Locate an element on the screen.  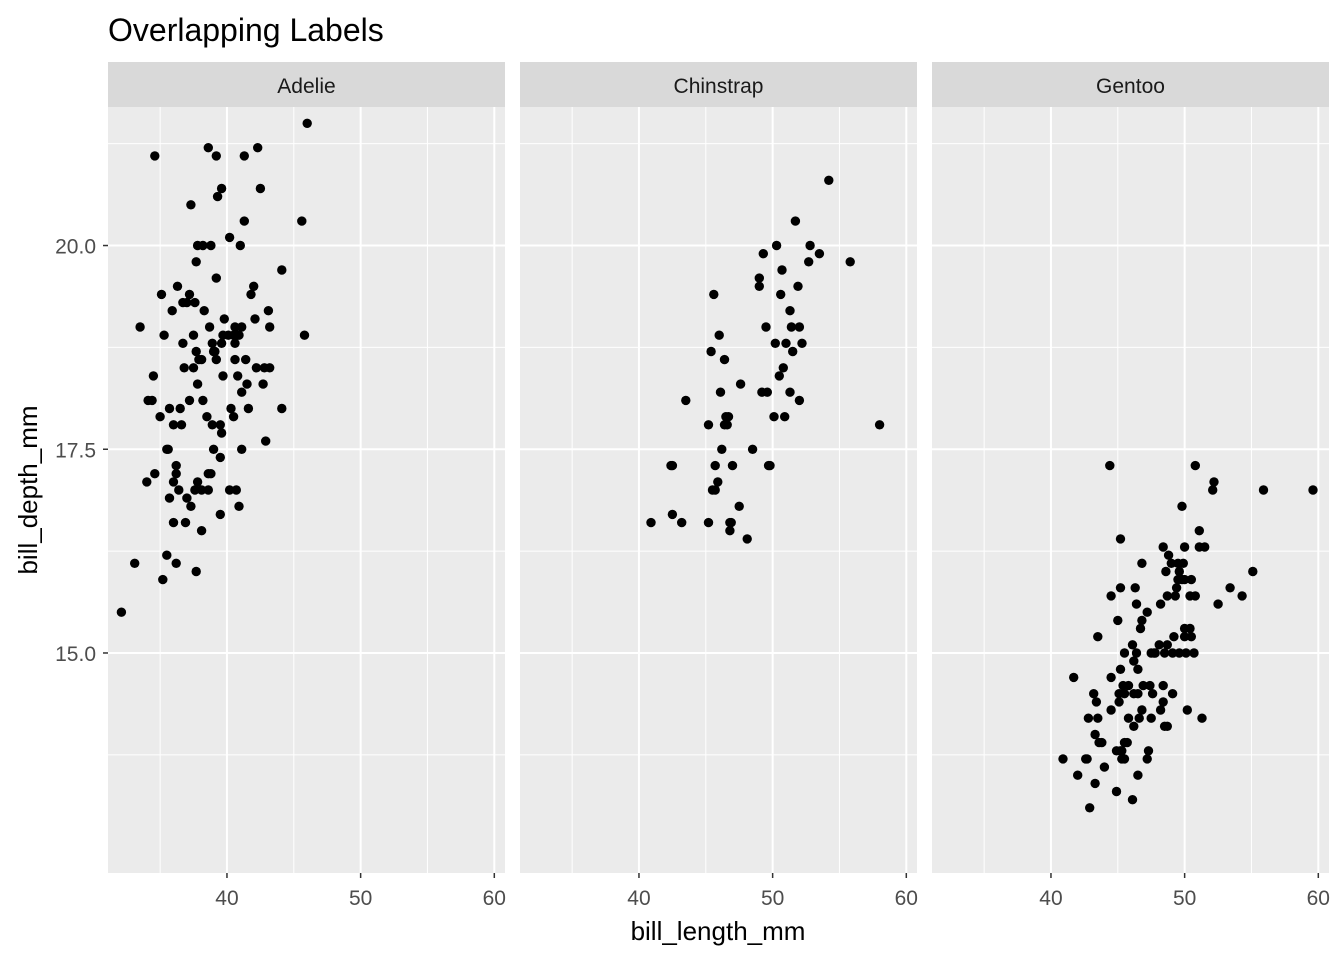
y-tick-label: 20.0 is located at coordinates (75, 247).